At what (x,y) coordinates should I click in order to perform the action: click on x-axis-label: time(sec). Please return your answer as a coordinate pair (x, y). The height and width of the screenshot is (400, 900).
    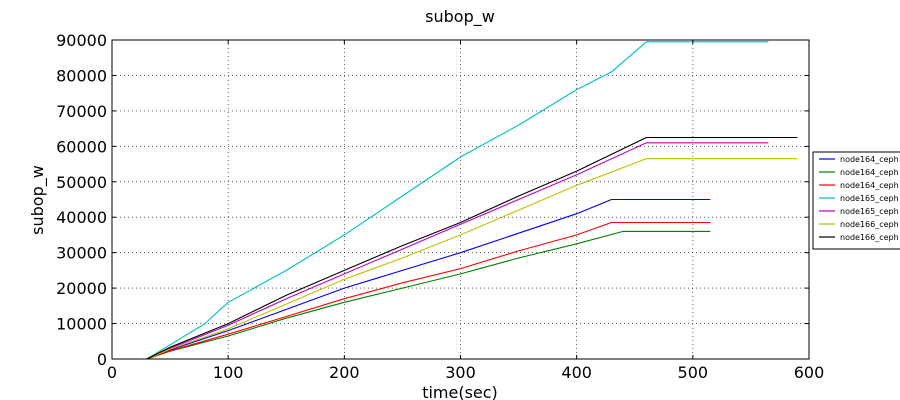
    Looking at the image, I should click on (460, 391).